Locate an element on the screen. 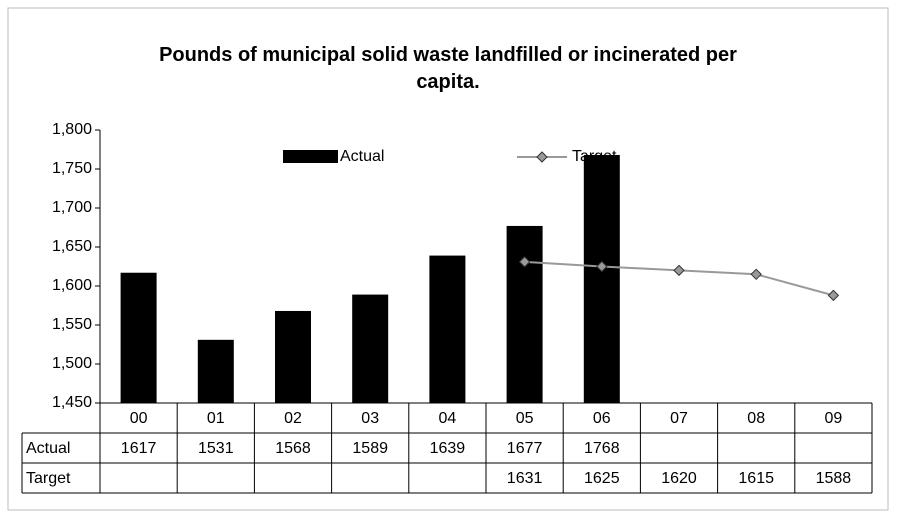 This screenshot has height=519, width=897. table-value: 1588 is located at coordinates (834, 478).